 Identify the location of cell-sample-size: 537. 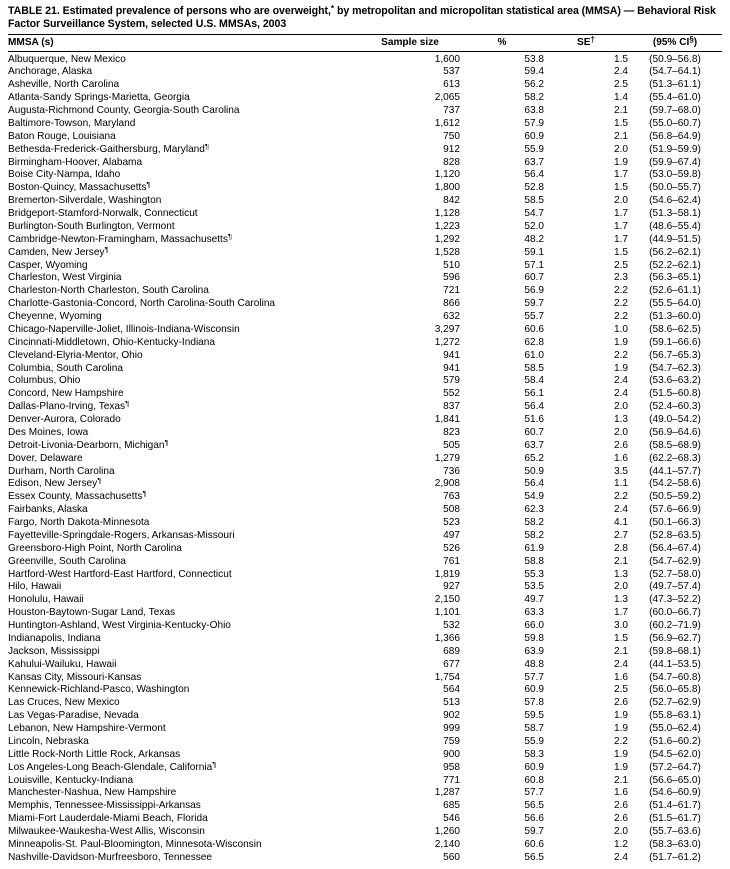
(451, 72).